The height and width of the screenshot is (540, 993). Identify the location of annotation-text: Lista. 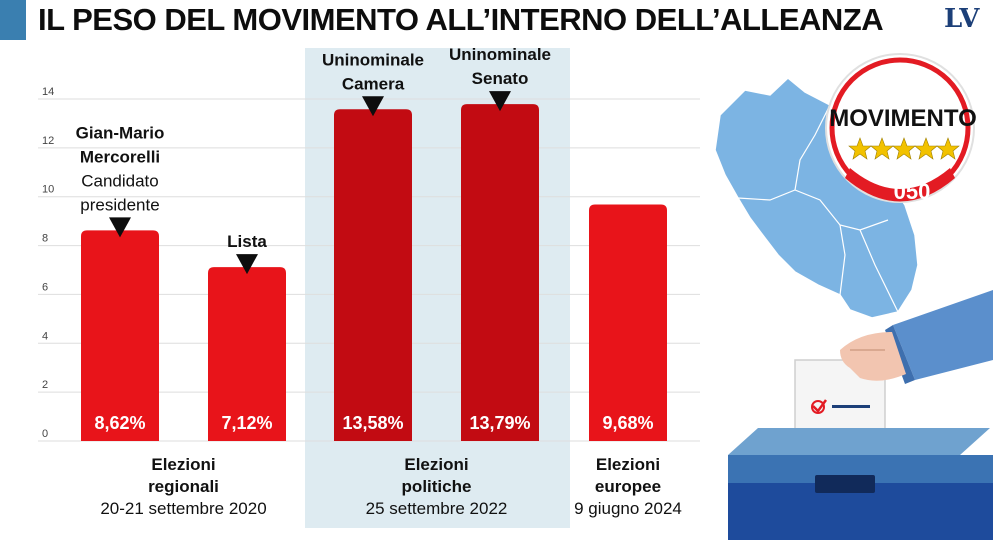
(247, 241).